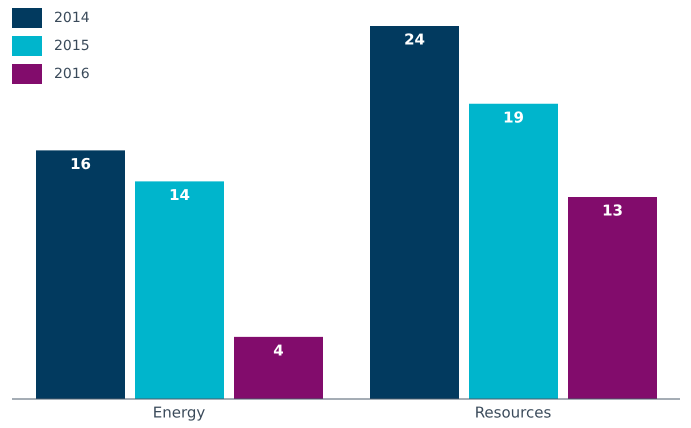 This screenshot has width=691, height=428. Describe the element at coordinates (612, 211) in the screenshot. I see `data-label: 13` at that location.